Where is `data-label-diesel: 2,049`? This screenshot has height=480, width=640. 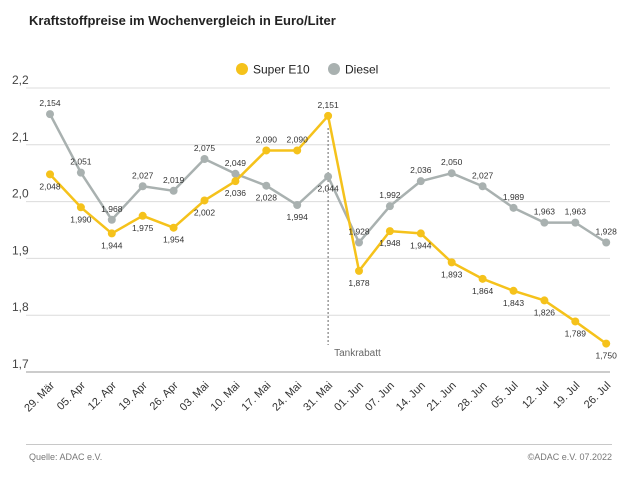 data-label-diesel: 2,049 is located at coordinates (236, 163).